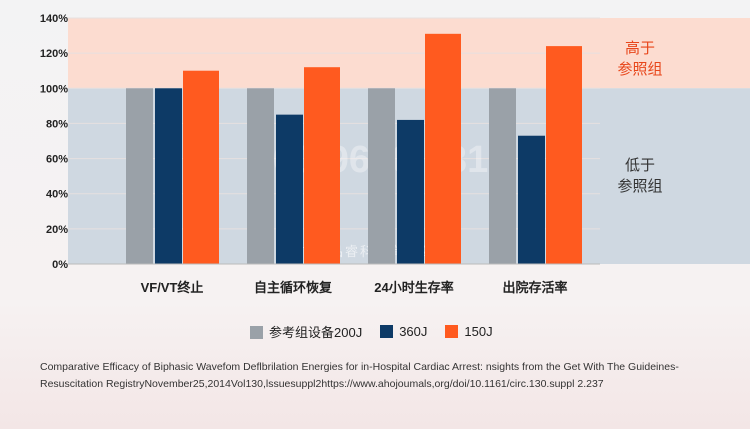  What do you see at coordinates (57, 124) in the screenshot?
I see `y-tick-label: 80%` at bounding box center [57, 124].